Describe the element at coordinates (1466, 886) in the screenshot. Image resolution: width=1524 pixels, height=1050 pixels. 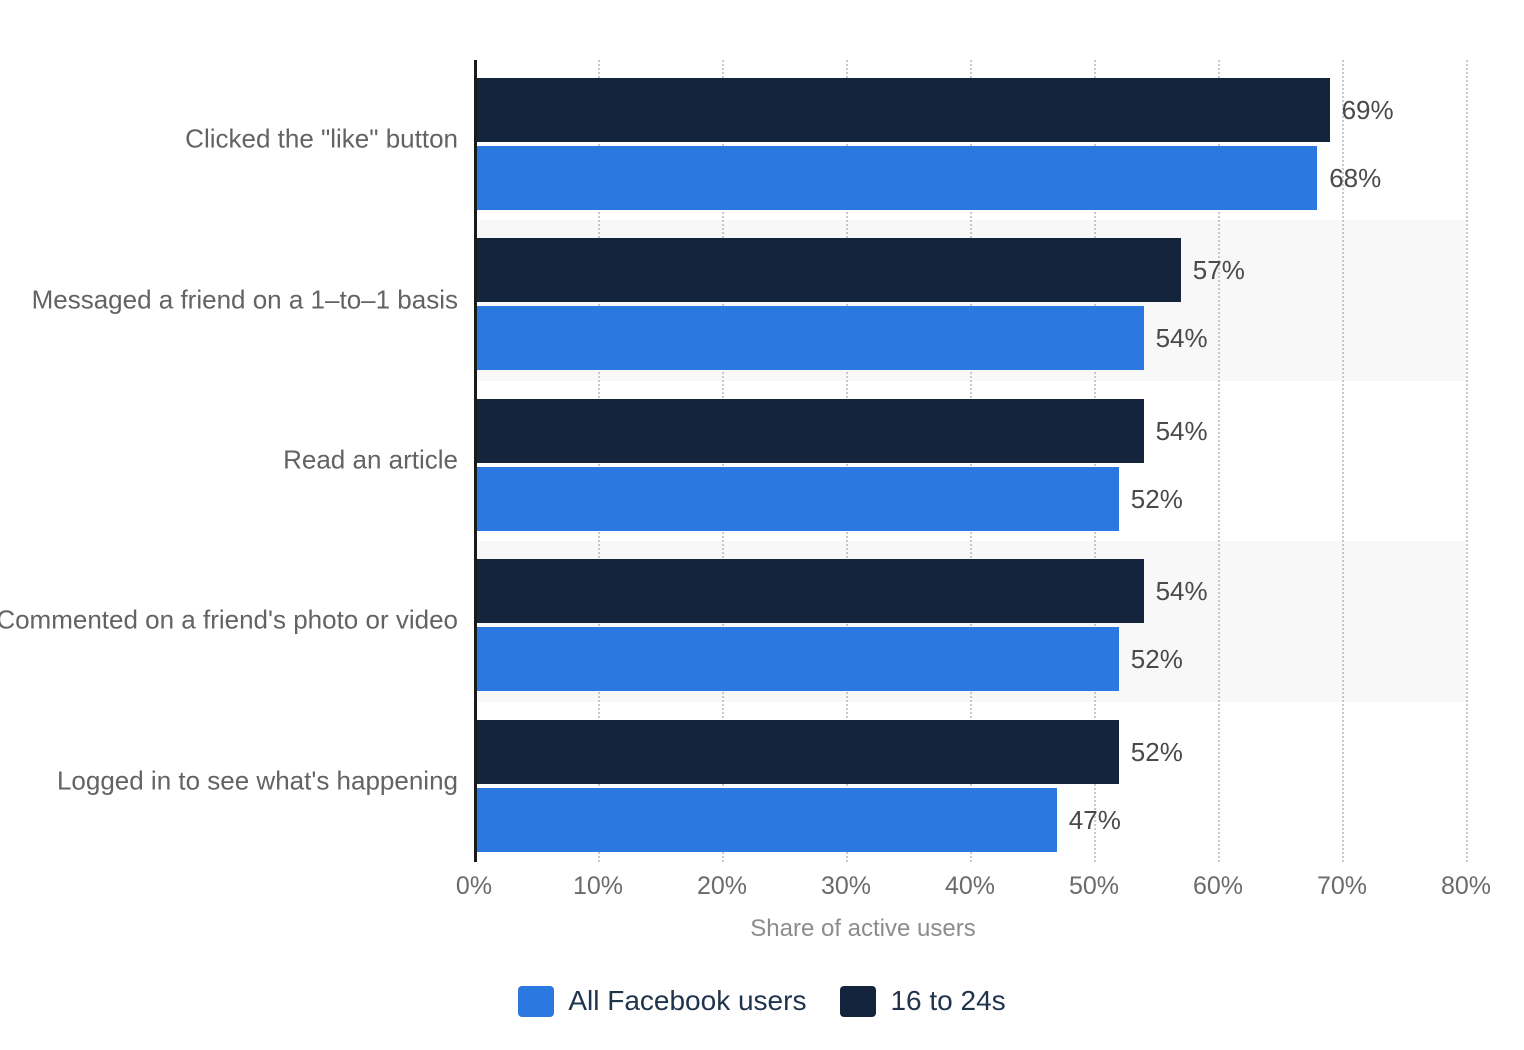
I see `x-tick-label: 80%` at that location.